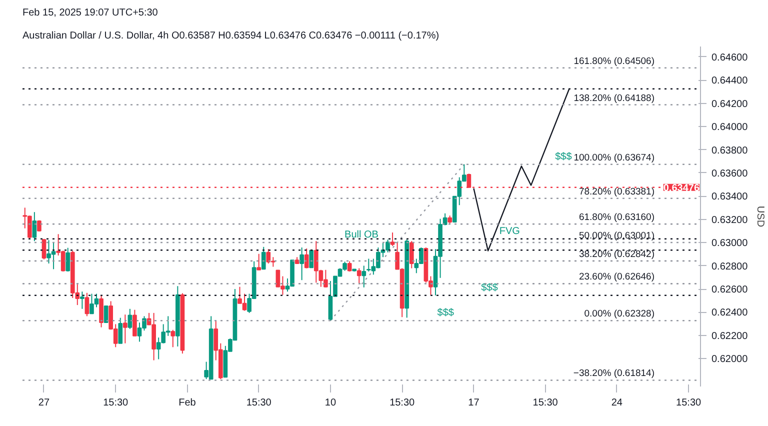  I want to click on ref-line-label: 0.00% (0.62328), so click(619, 314).